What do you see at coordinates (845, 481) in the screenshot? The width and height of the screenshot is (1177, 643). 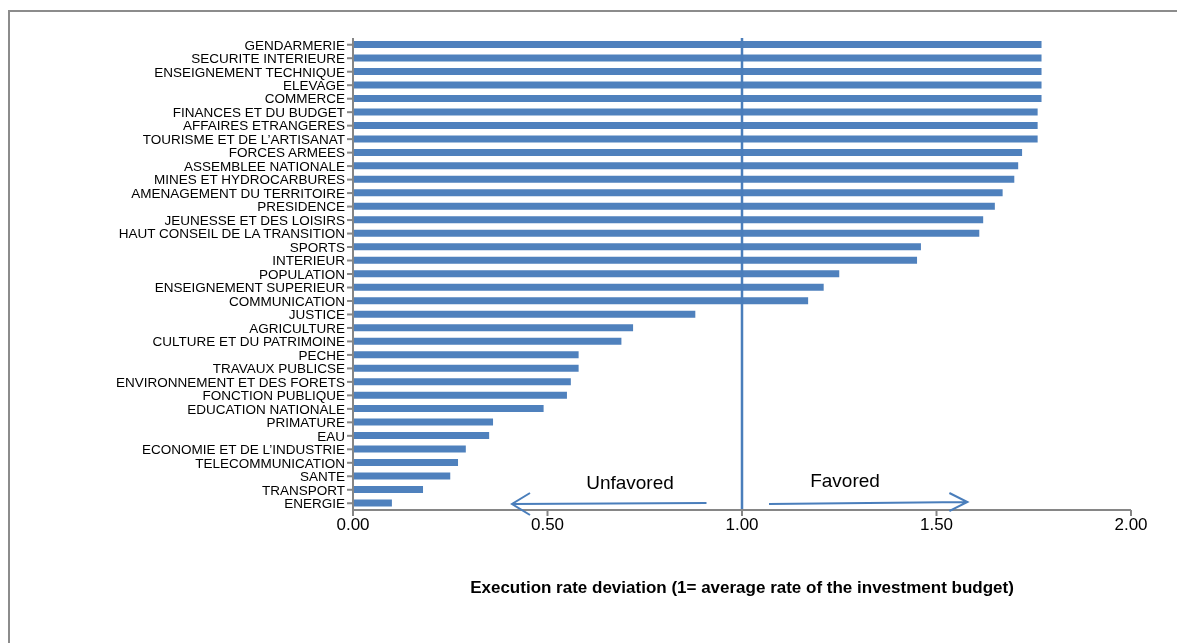 I see `annotation: Favored` at bounding box center [845, 481].